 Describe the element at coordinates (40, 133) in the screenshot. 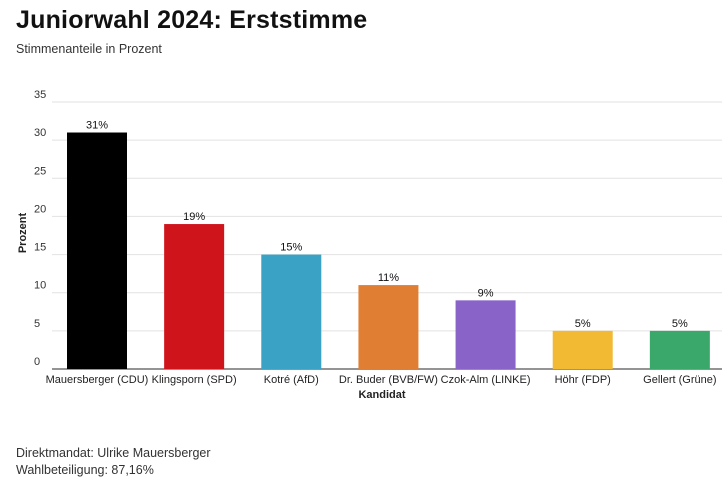

I see `y-tick-label: 30` at that location.